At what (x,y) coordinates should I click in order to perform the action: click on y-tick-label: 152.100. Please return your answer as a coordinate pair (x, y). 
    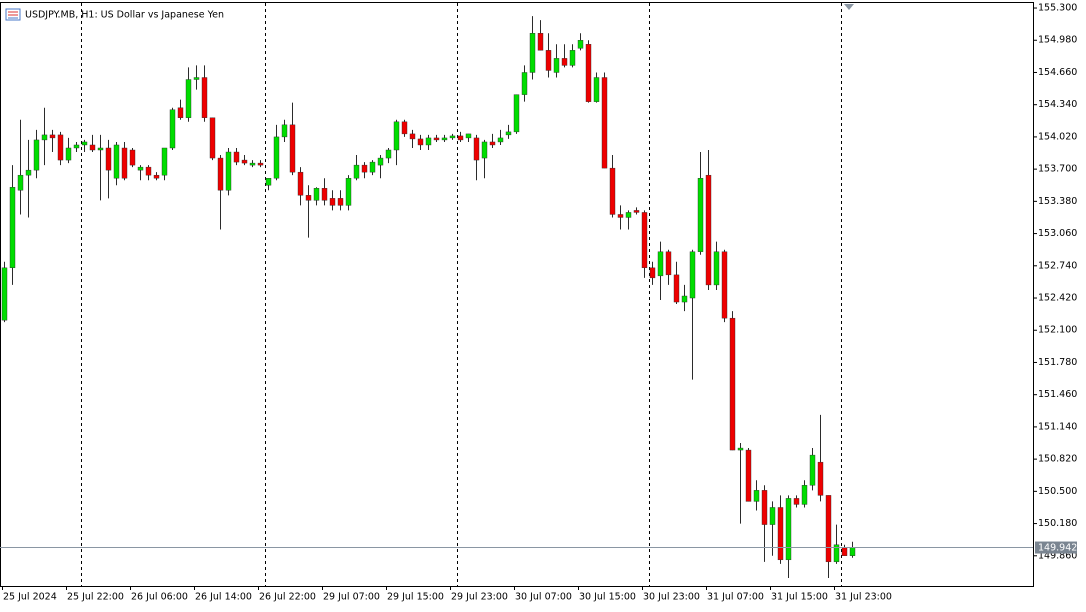
    Looking at the image, I should click on (1057, 330).